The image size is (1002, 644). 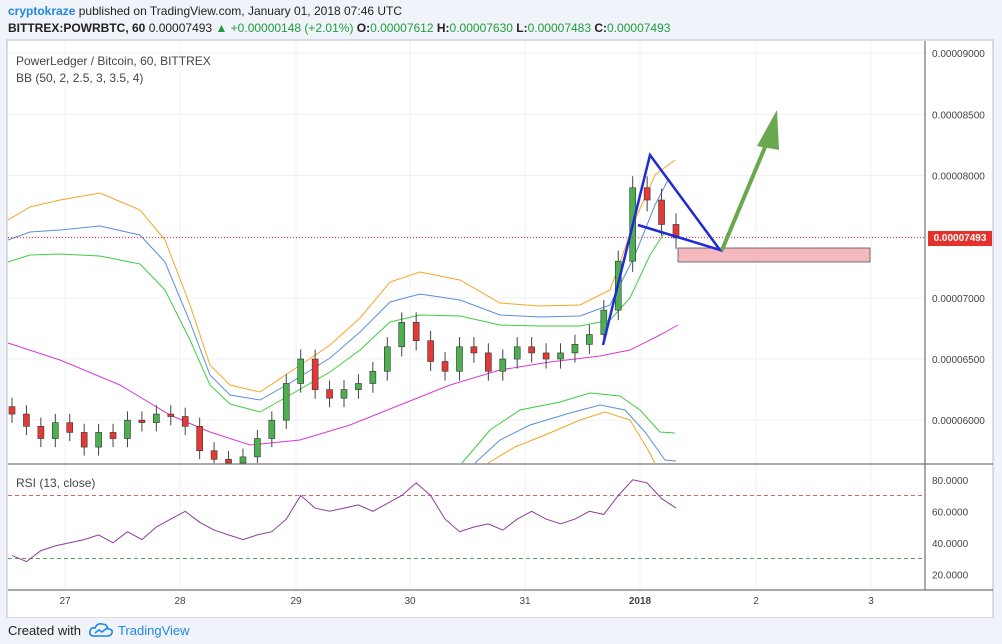 I want to click on close-label: C:, so click(x=601, y=28).